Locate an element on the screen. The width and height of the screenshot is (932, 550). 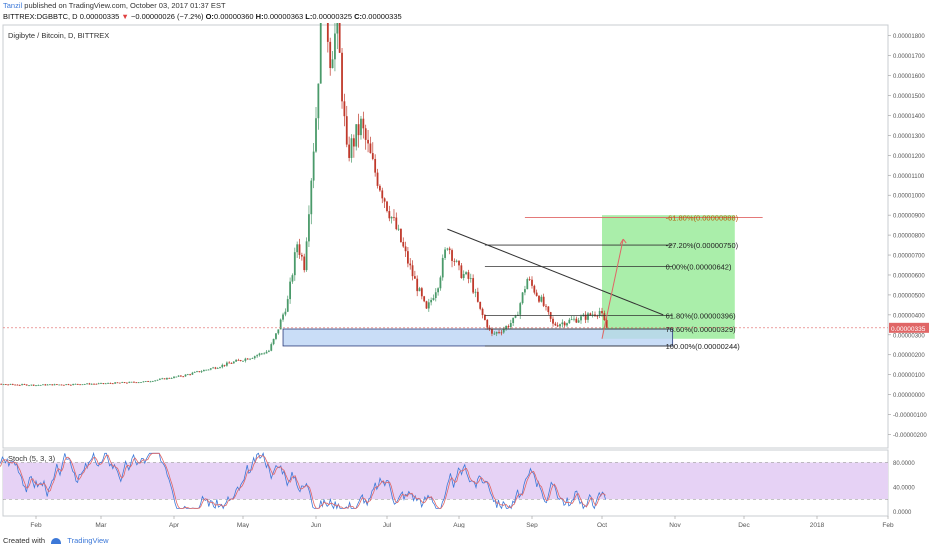
low-value: 0.00000325 is located at coordinates (332, 16).